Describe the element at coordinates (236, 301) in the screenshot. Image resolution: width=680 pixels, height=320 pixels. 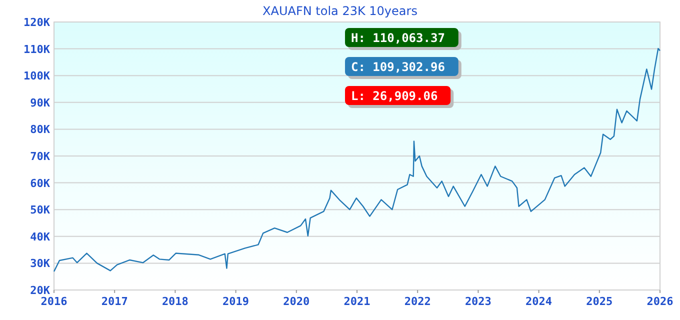
I see `x-tick-label: 2019` at that location.